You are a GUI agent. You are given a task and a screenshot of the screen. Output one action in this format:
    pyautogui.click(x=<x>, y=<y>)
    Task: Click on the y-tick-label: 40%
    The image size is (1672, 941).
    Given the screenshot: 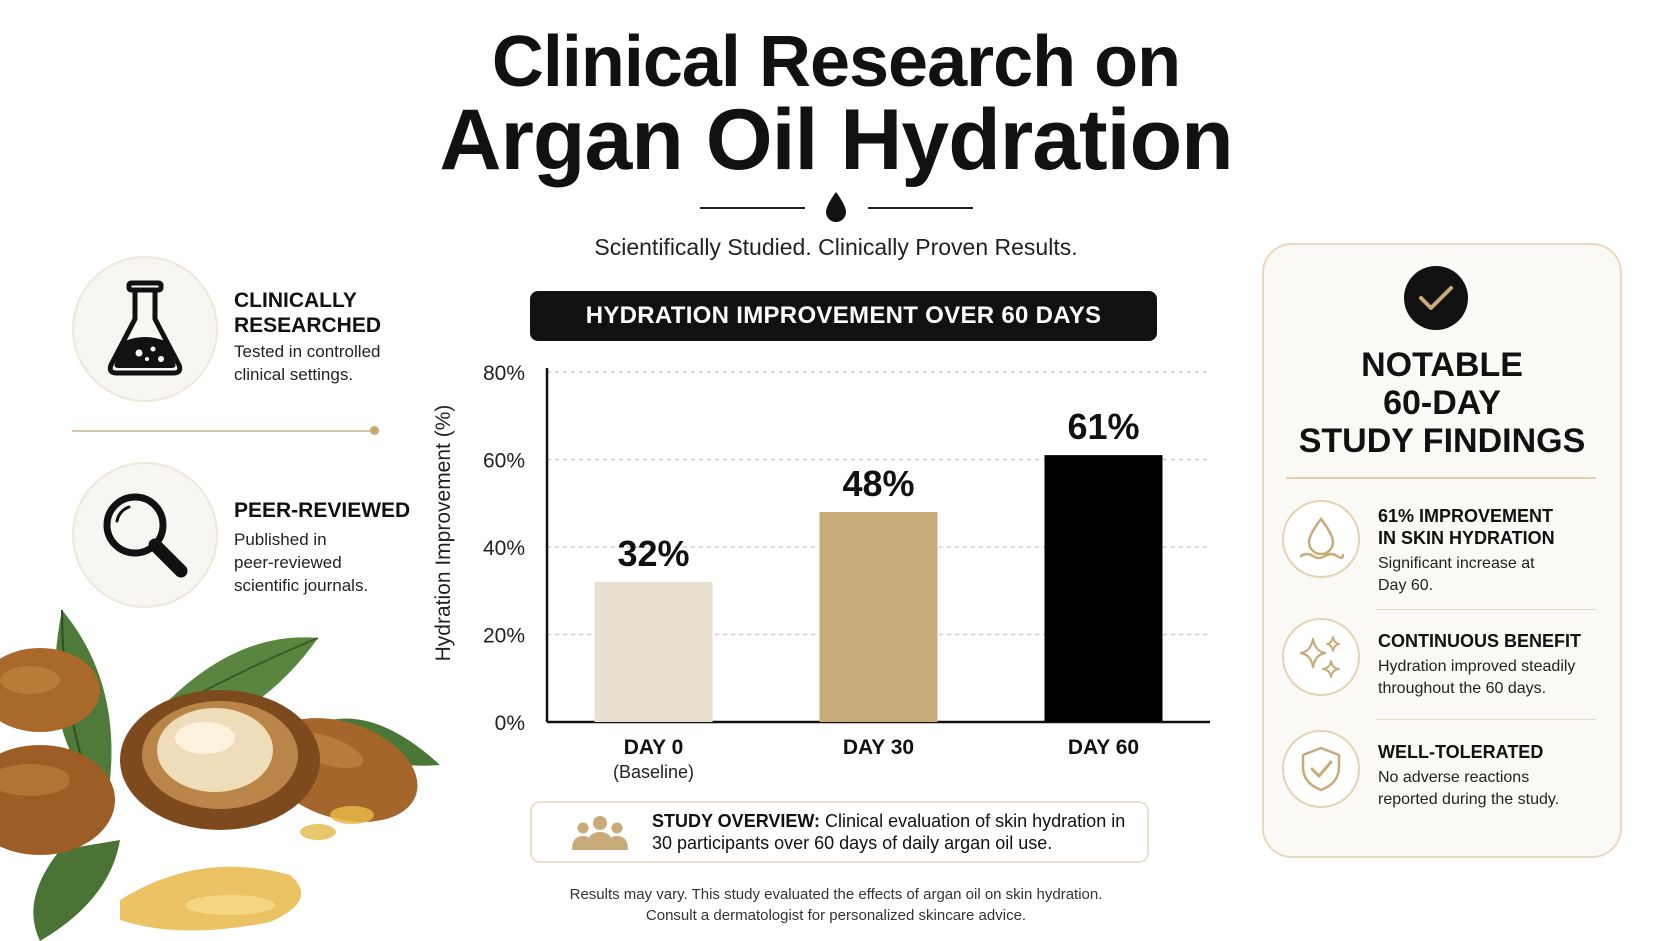 What is the action you would take?
    pyautogui.click(x=504, y=548)
    